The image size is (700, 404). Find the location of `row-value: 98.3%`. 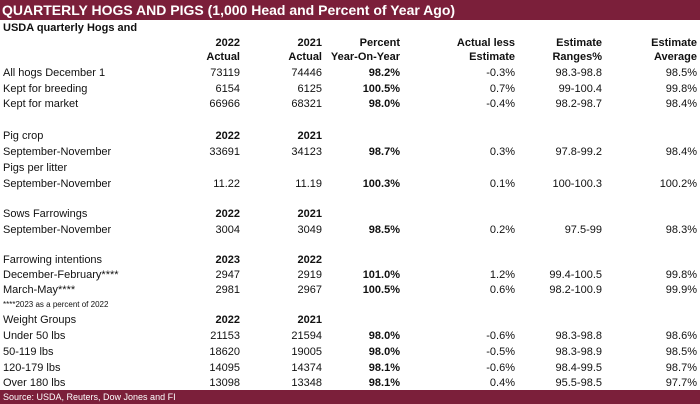

row-value: 98.3% is located at coordinates (681, 230).